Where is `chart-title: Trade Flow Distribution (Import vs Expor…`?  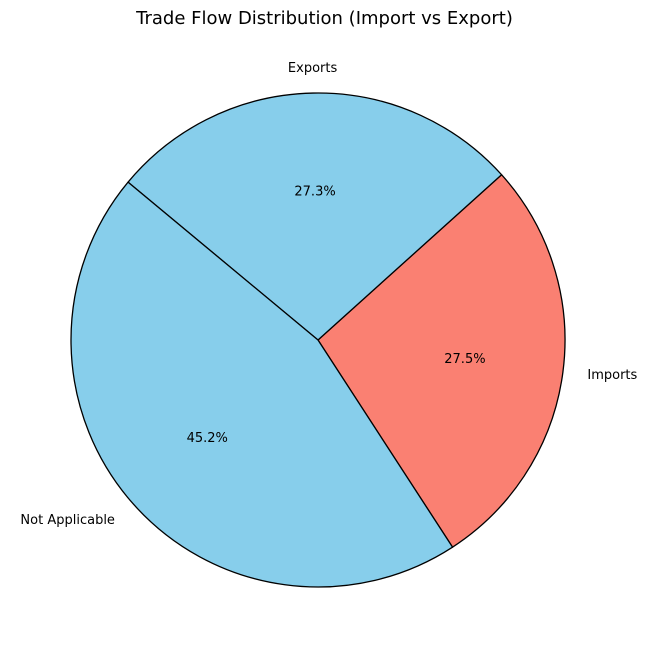
chart-title: Trade Flow Distribution (Import vs Expor… is located at coordinates (324, 18).